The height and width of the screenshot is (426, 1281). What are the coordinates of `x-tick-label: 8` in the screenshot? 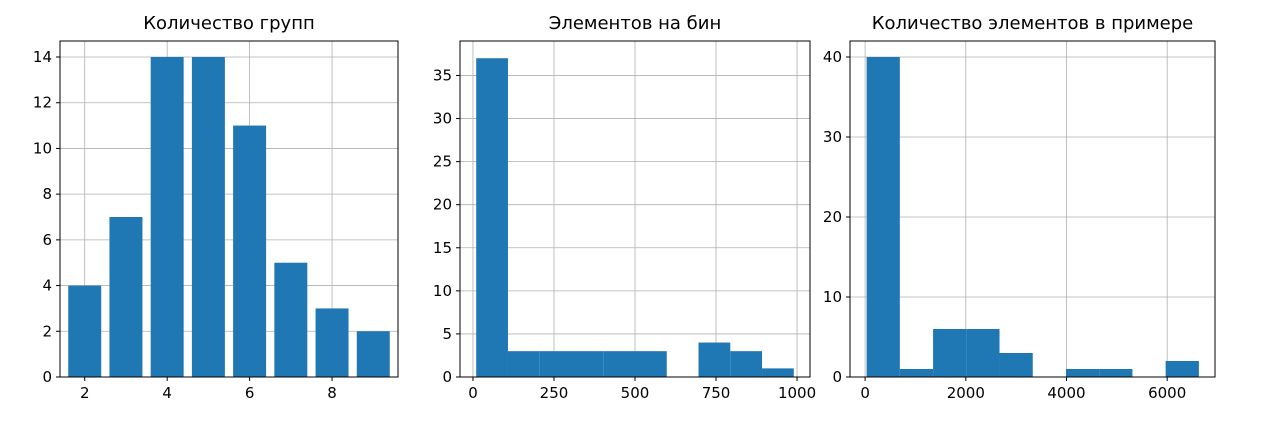 It's located at (332, 393).